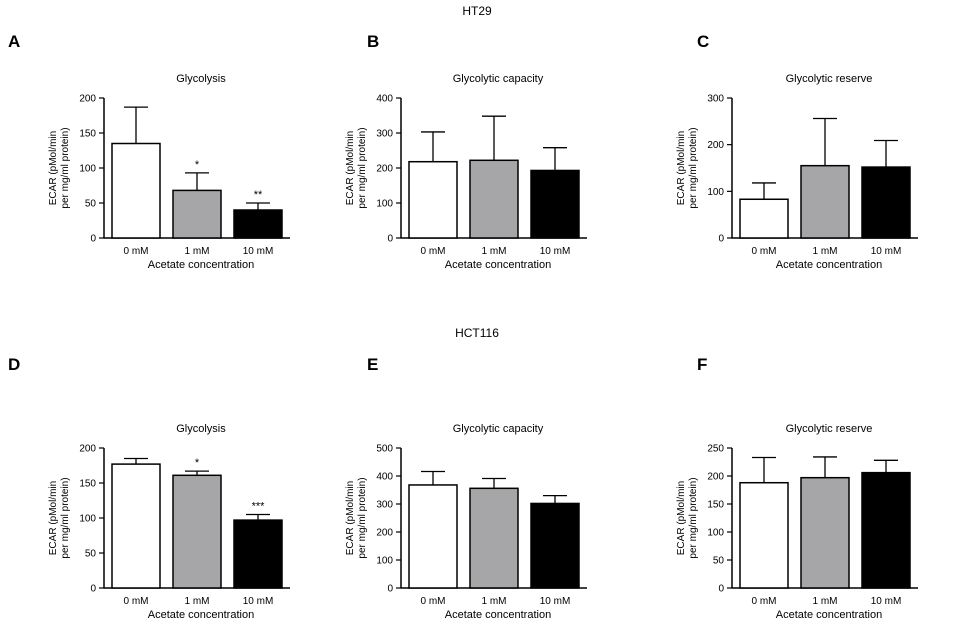  I want to click on x-tick-label-f-1: 1 mM, so click(825, 601).